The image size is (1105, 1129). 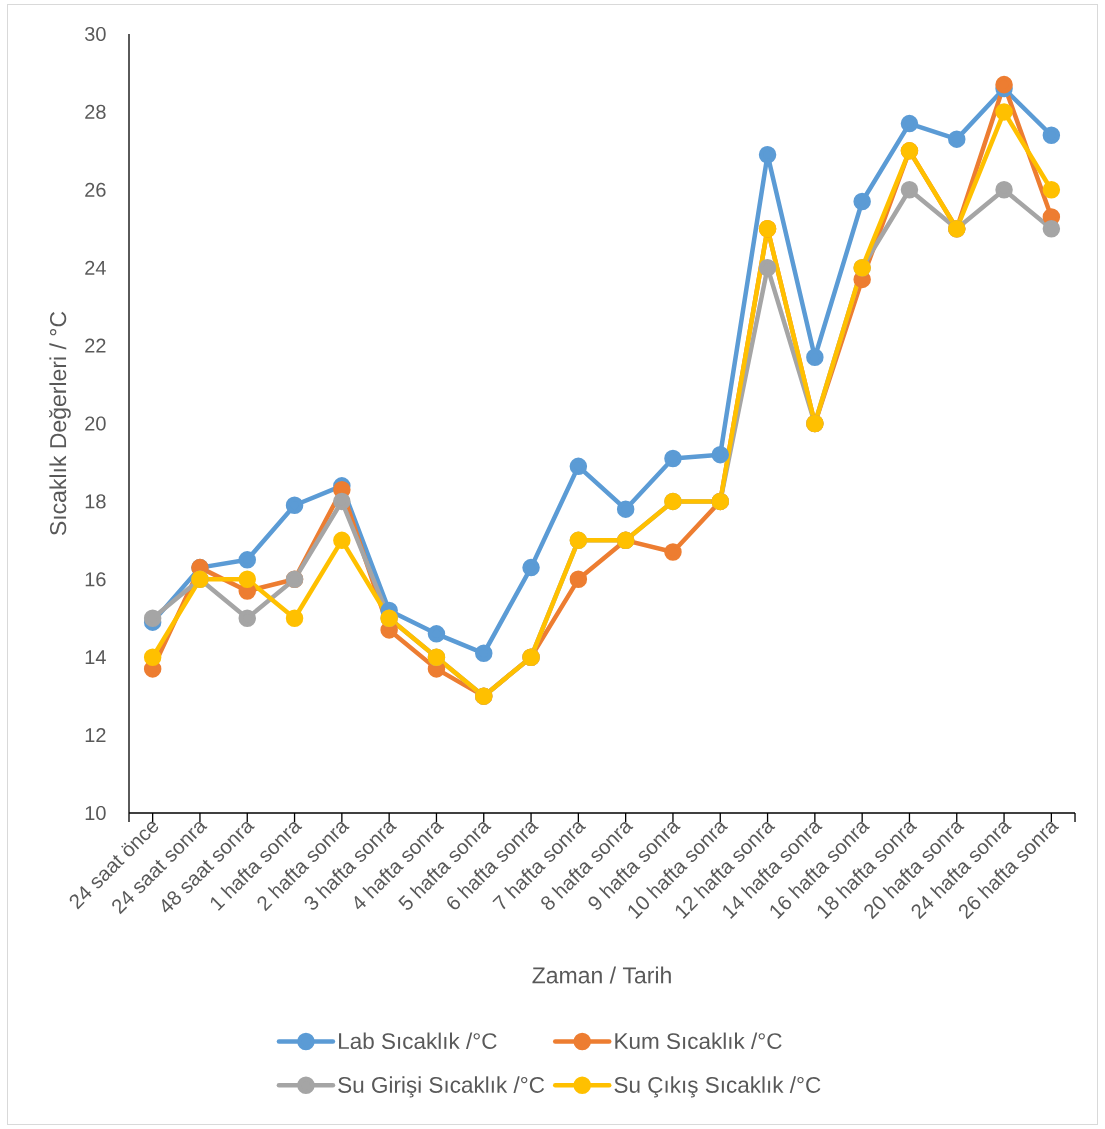 I want to click on x-axis-title: Zaman / Tarih, so click(x=601, y=975).